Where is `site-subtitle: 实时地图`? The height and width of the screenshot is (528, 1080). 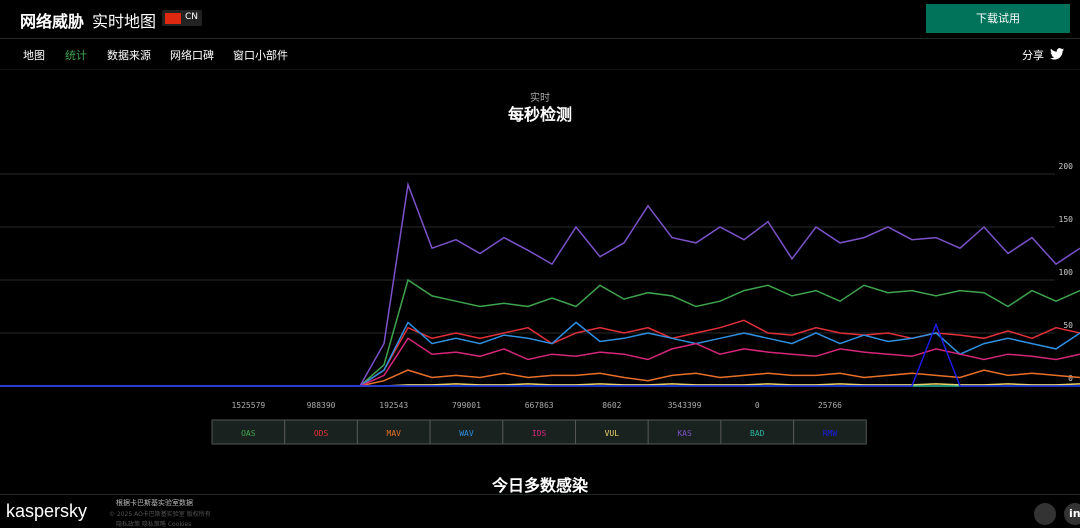
site-subtitle: 实时地图 is located at coordinates (124, 21).